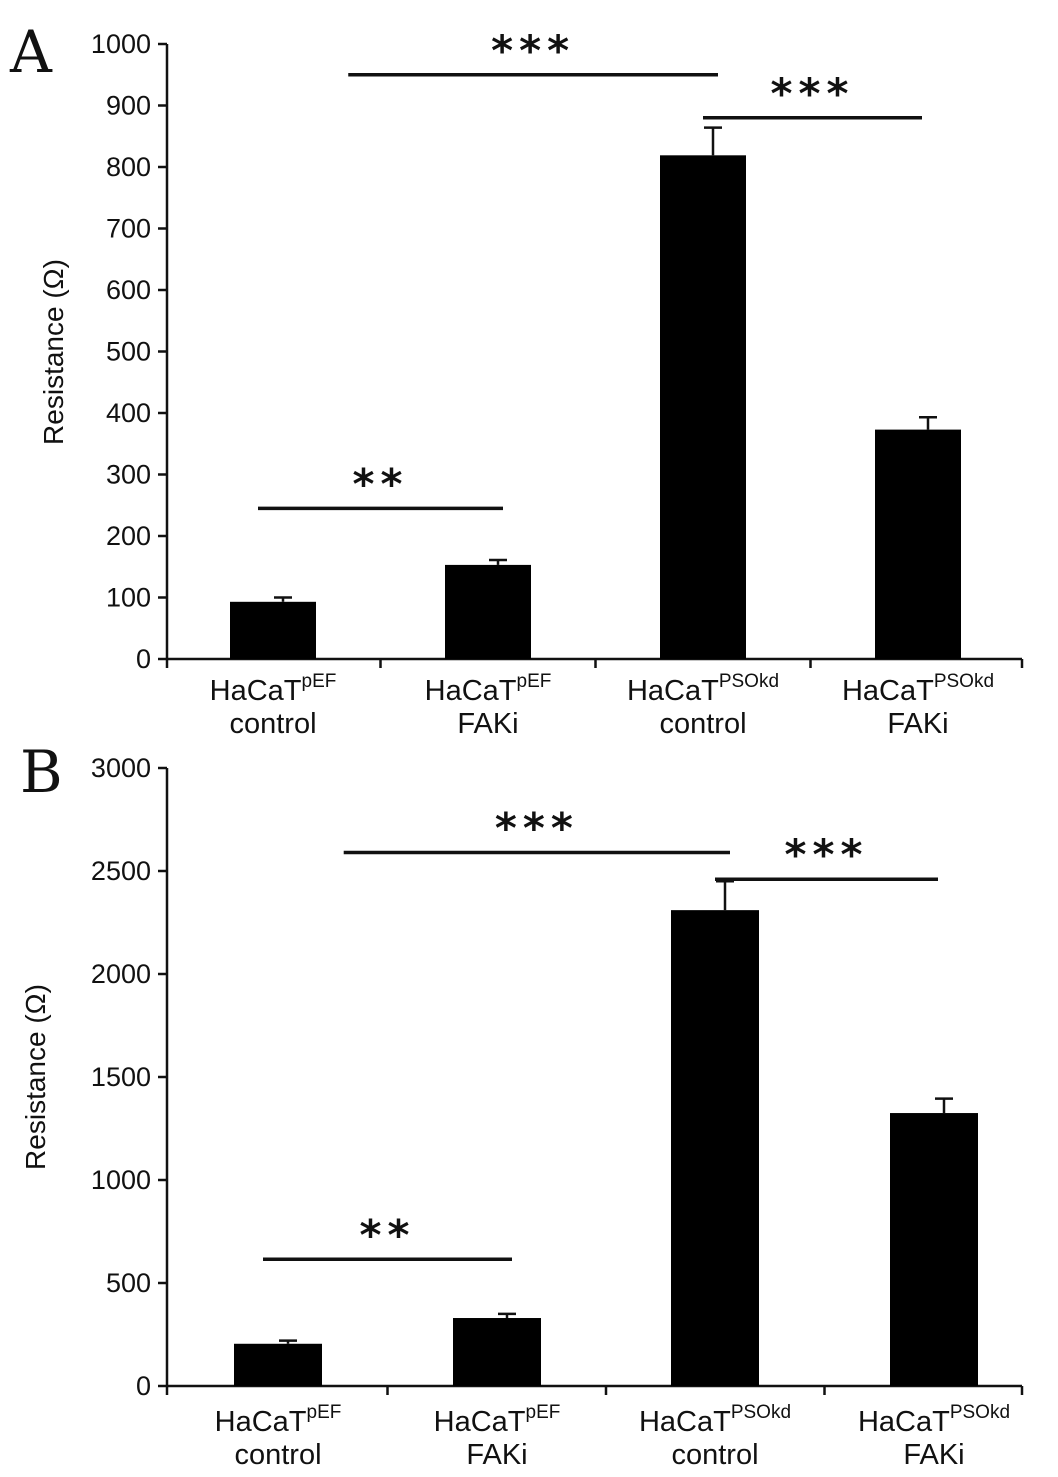  I want to click on y-tick-label: 2500, so click(121, 871).